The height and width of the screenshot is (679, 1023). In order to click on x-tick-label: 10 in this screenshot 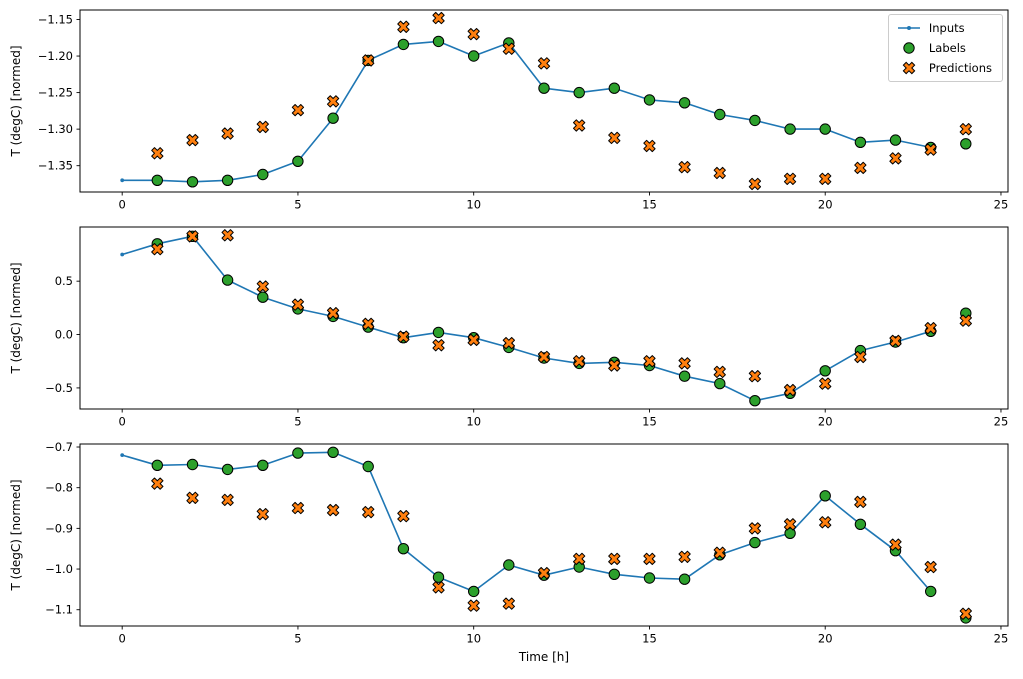, I will do `click(473, 639)`.